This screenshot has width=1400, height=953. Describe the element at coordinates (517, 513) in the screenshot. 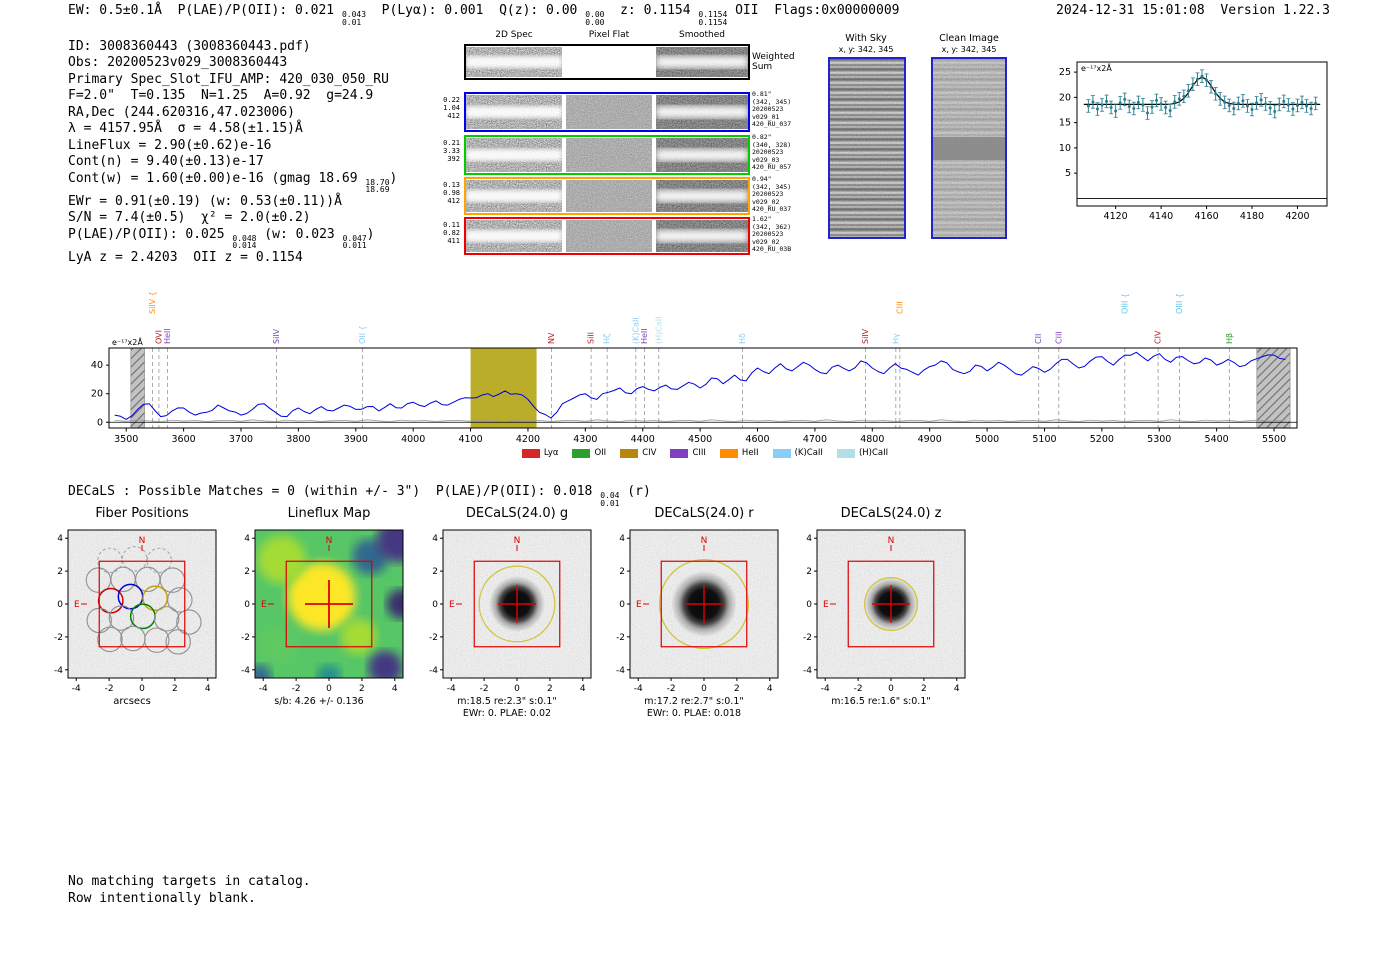

I see `panel-title: DECaLS(24.0) g` at that location.